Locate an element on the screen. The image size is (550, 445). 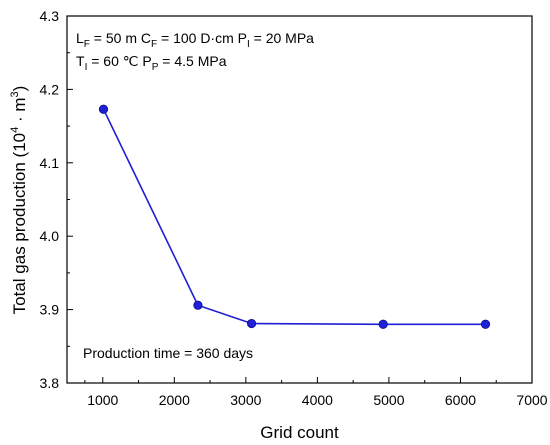
y-tick-label: 4.0 is located at coordinates (50, 236).